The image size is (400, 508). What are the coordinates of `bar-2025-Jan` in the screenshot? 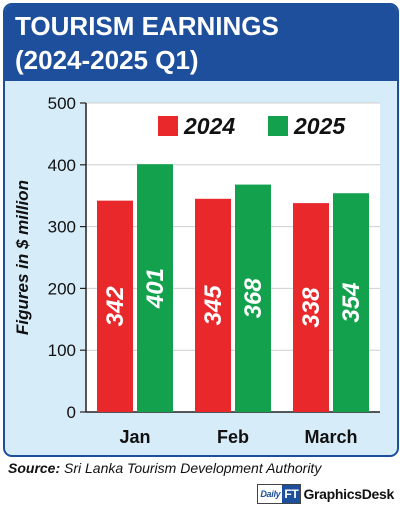 It's located at (155, 288).